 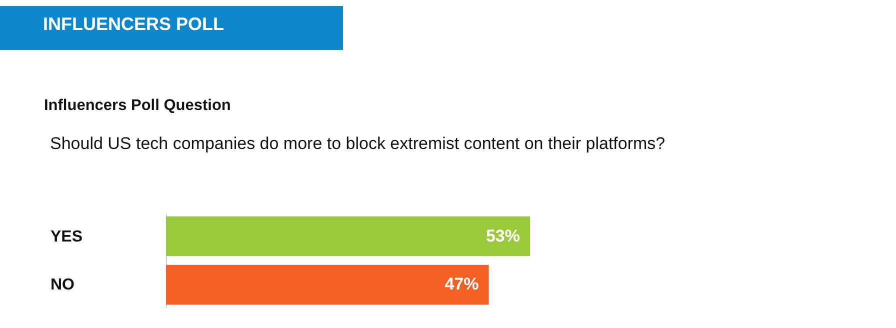 What do you see at coordinates (358, 144) in the screenshot?
I see `text: Should US tech companies do more to block extremist content on their platforms?` at bounding box center [358, 144].